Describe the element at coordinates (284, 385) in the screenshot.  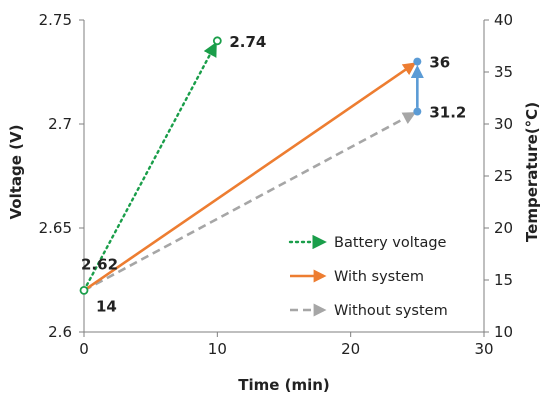
I see `x-axis-title: Time (min)` at that location.